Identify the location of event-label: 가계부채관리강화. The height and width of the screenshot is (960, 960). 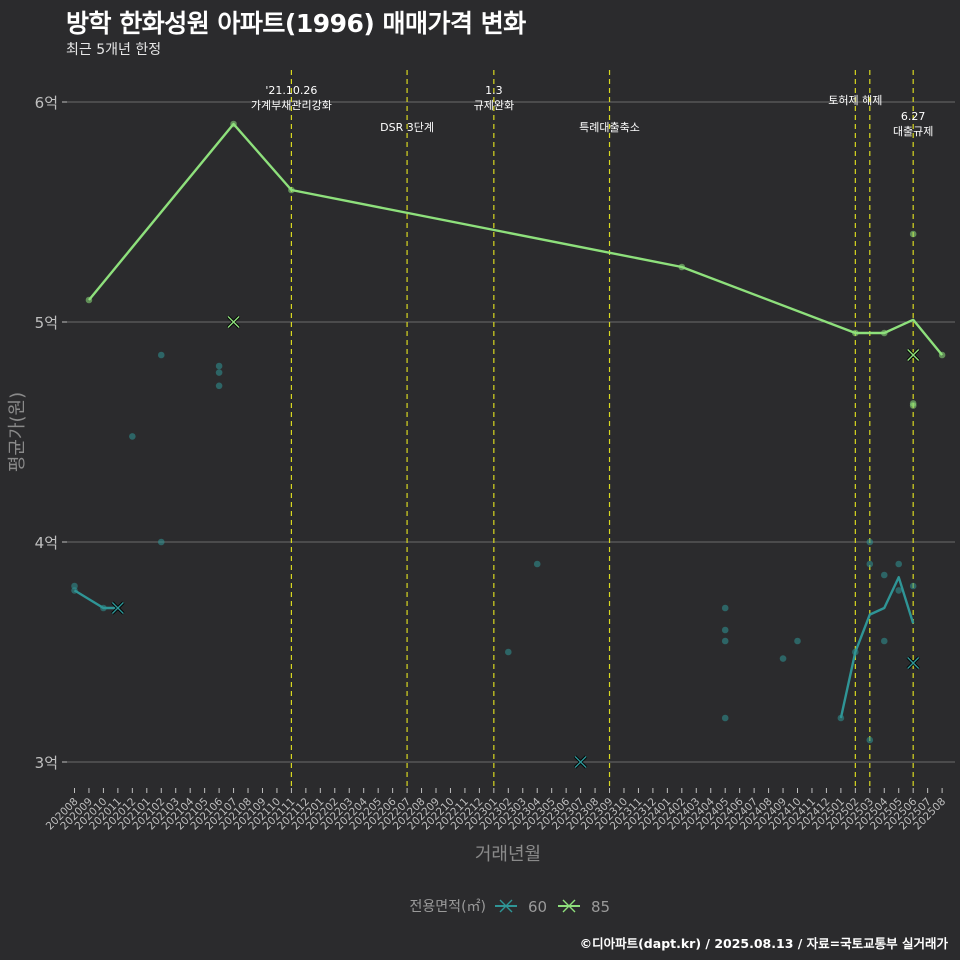
(291, 105).